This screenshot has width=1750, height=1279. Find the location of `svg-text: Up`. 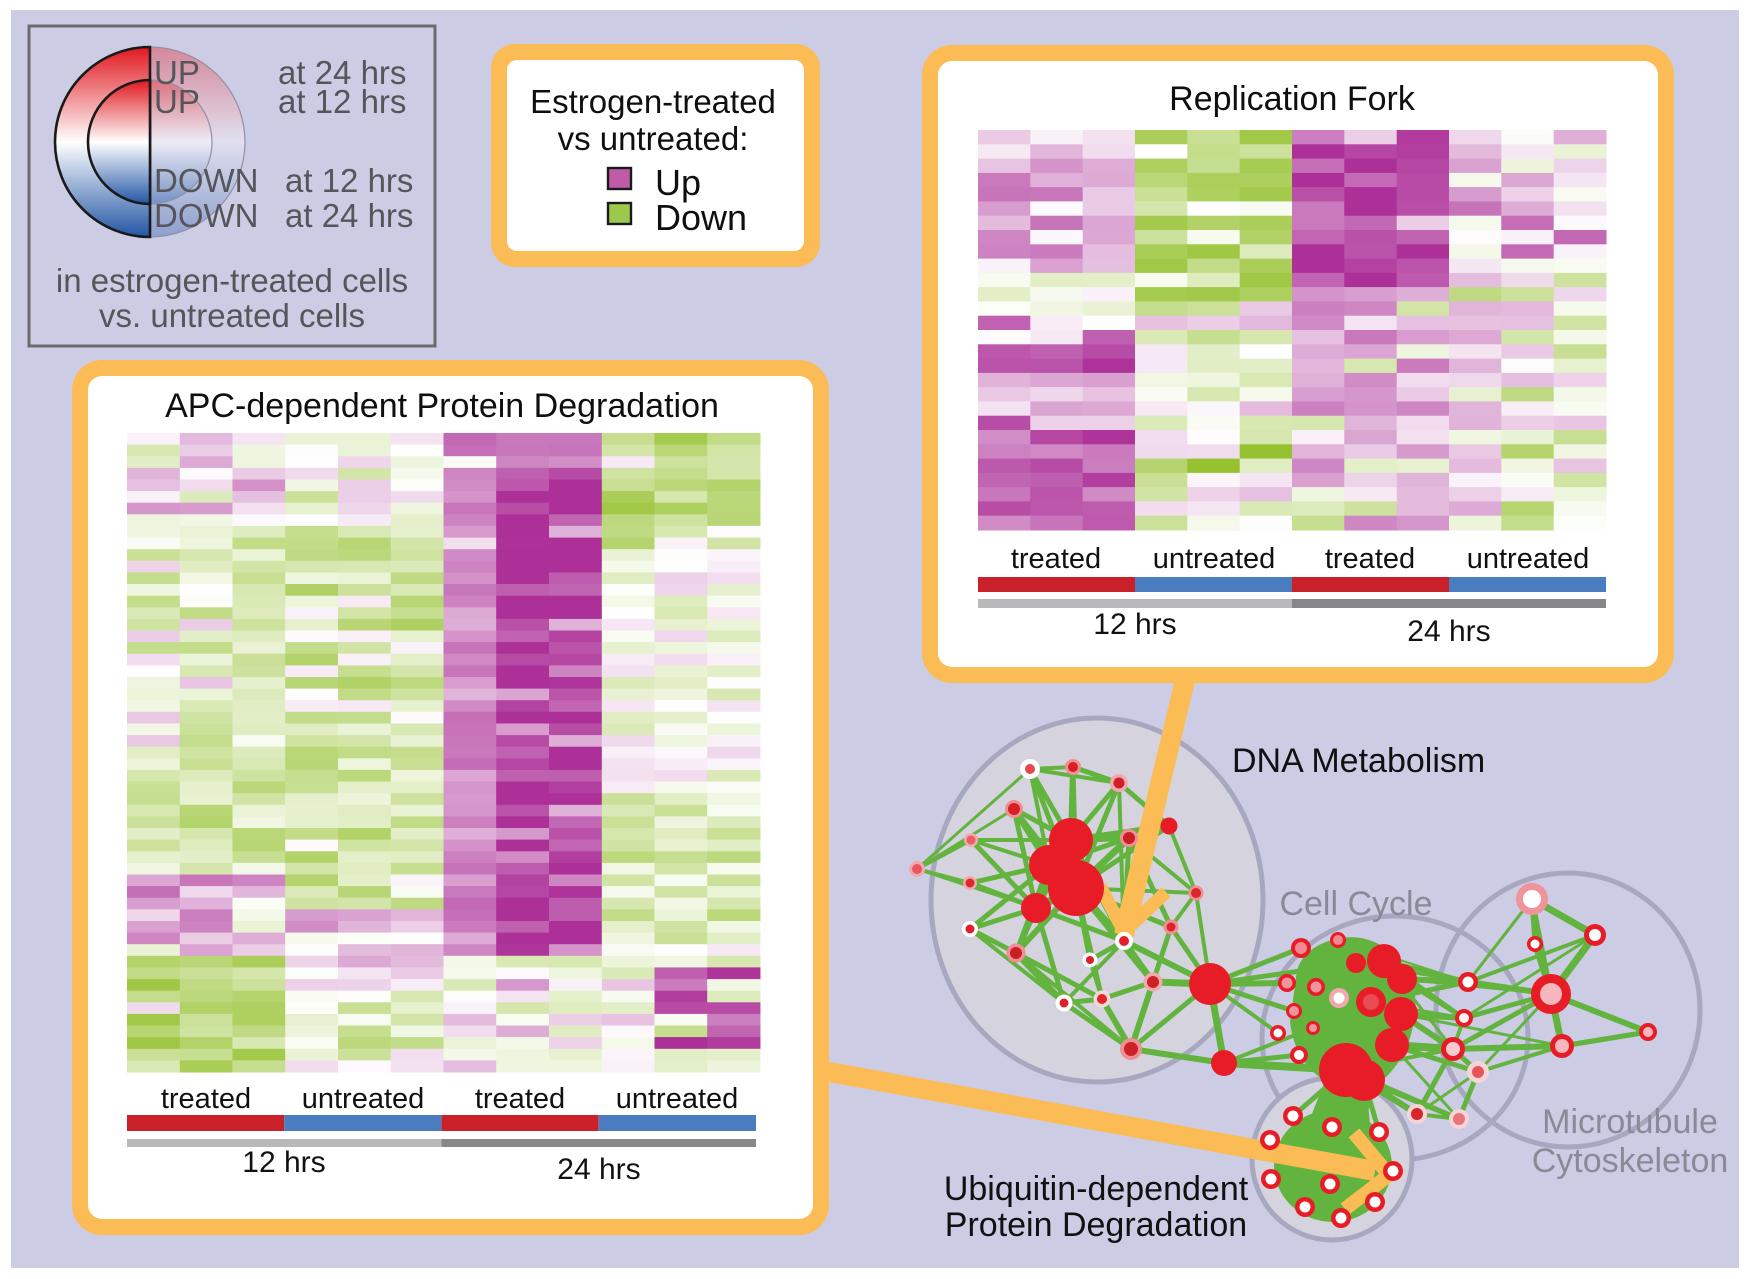

svg-text: Up is located at coordinates (678, 182).